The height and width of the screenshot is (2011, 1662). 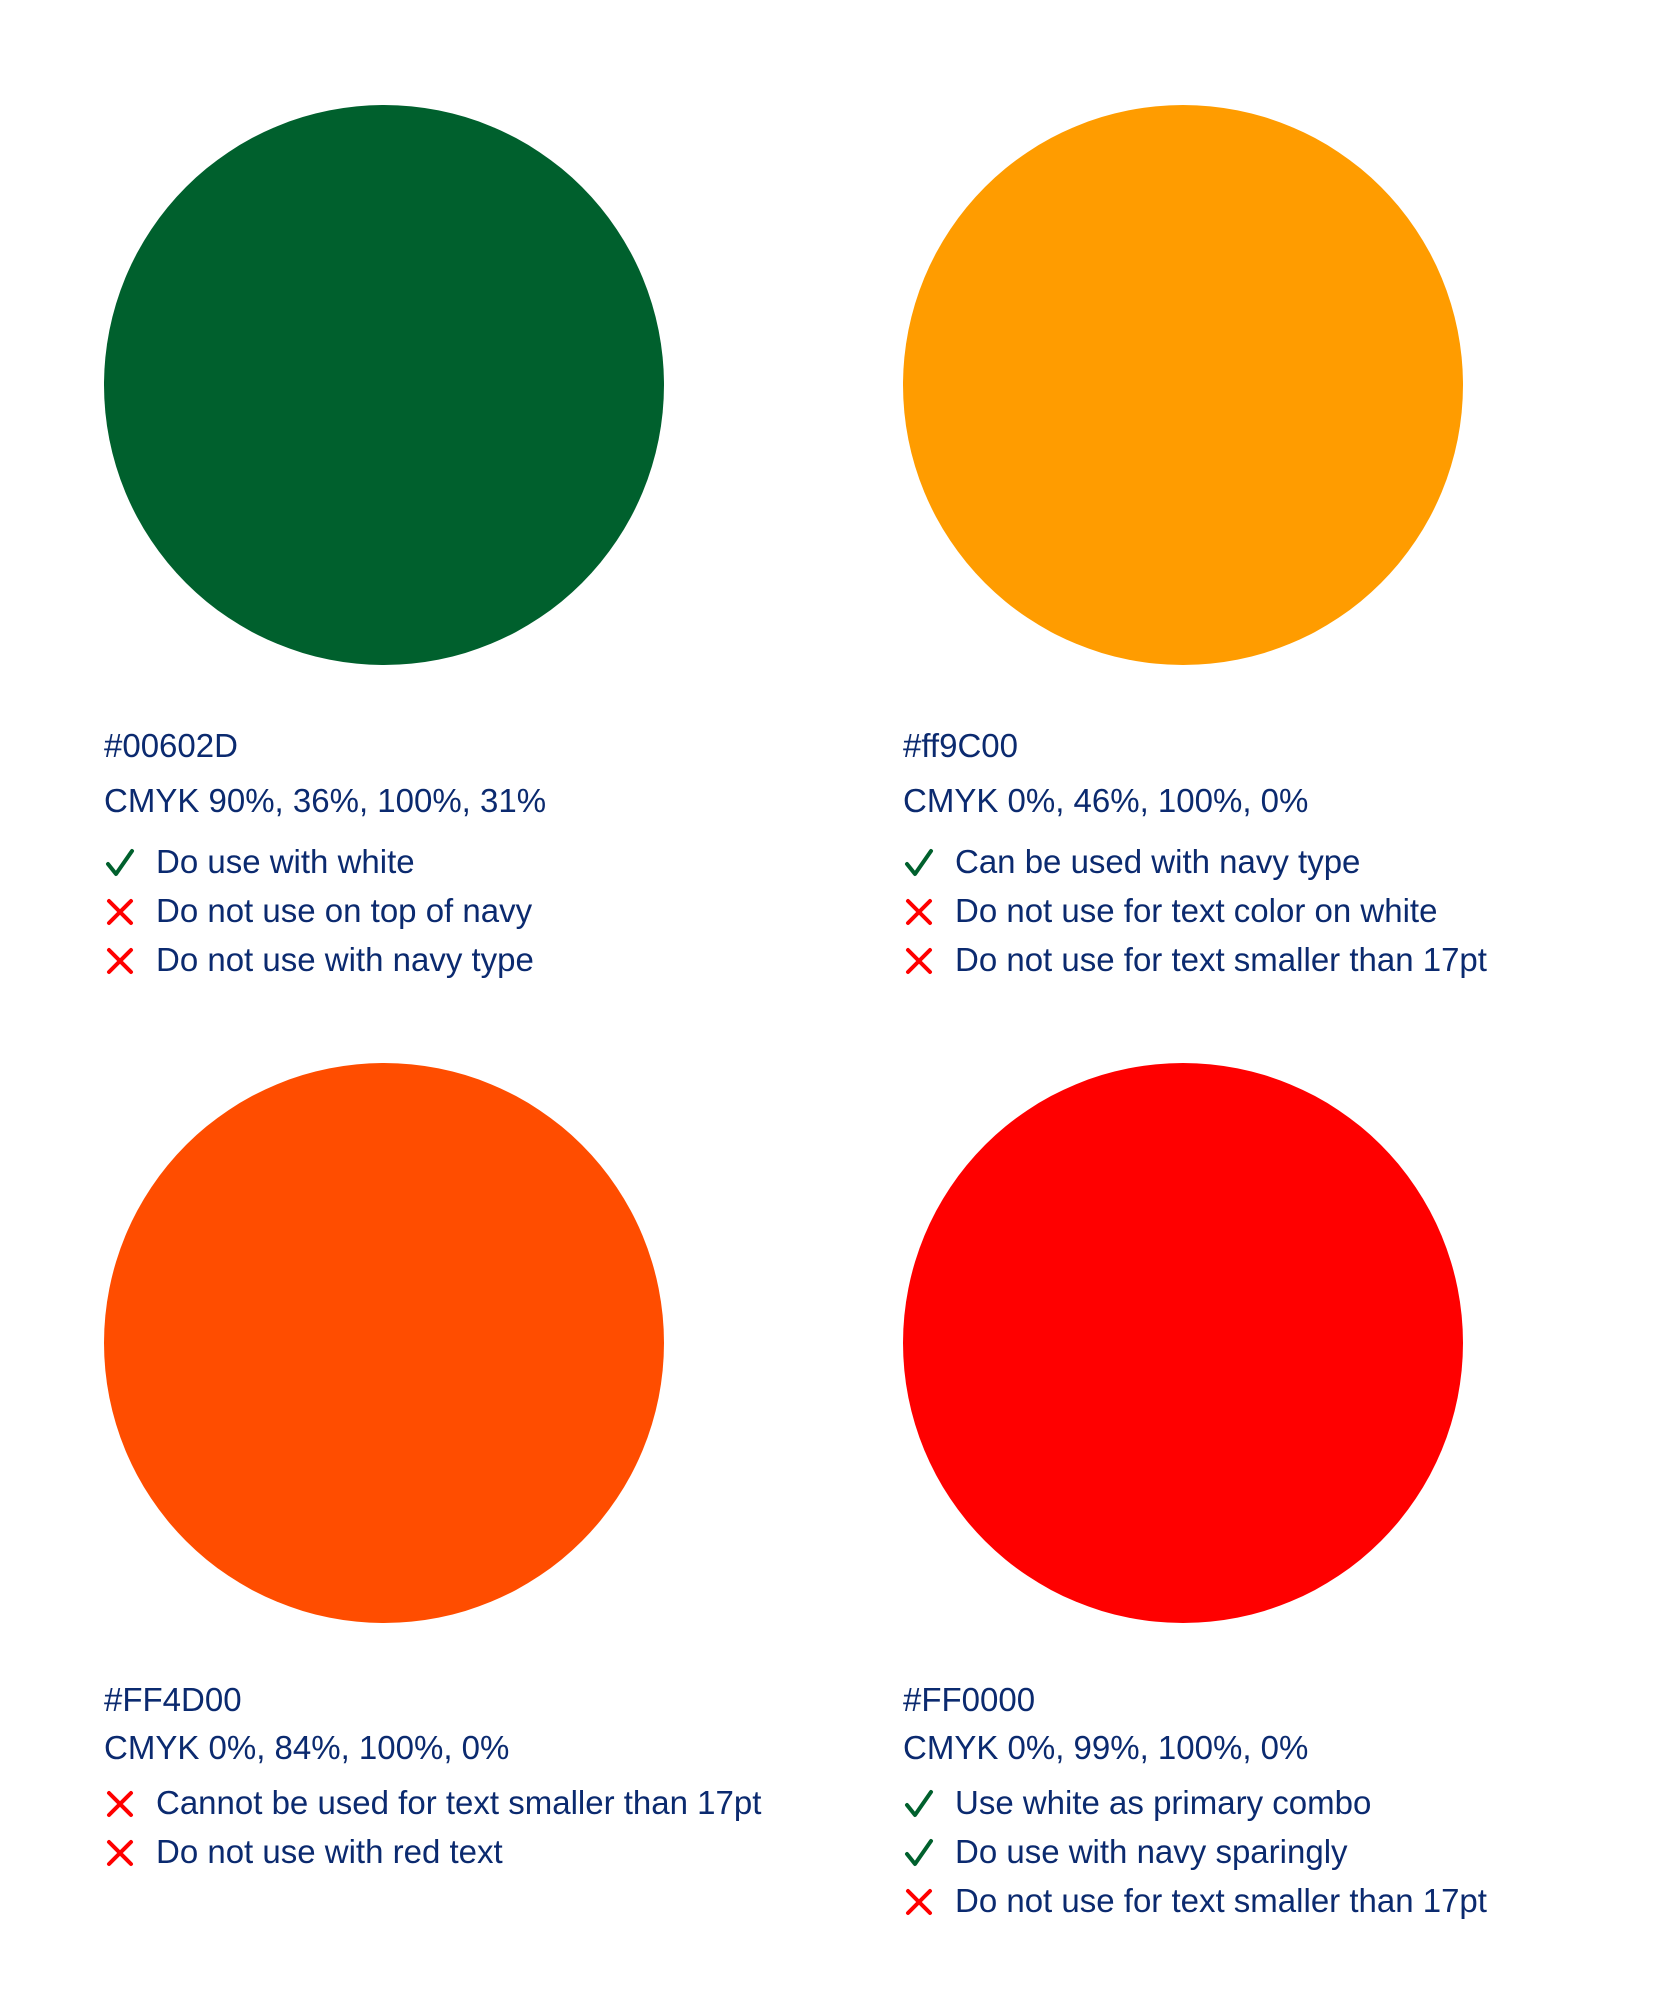 I want to click on usage-note-text: Do use with navy sparingly, so click(x=1151, y=1851).